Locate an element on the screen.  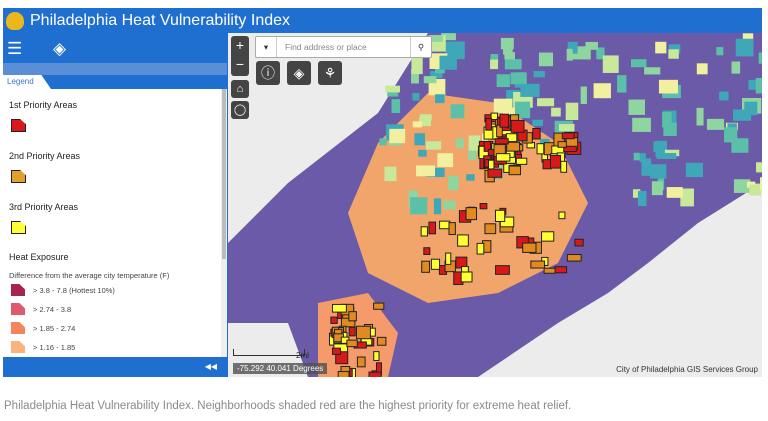
zoom-in-button: + is located at coordinates (240, 45).